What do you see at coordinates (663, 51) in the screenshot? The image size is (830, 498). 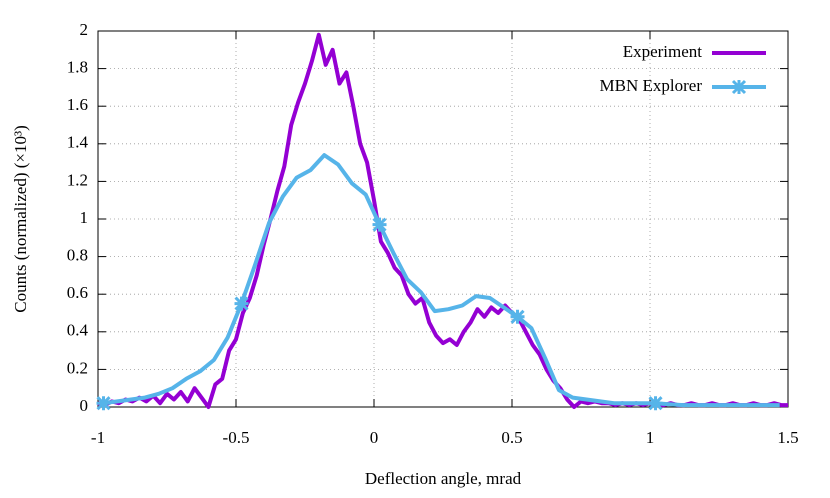 I see `legend-label: Experiment` at bounding box center [663, 51].